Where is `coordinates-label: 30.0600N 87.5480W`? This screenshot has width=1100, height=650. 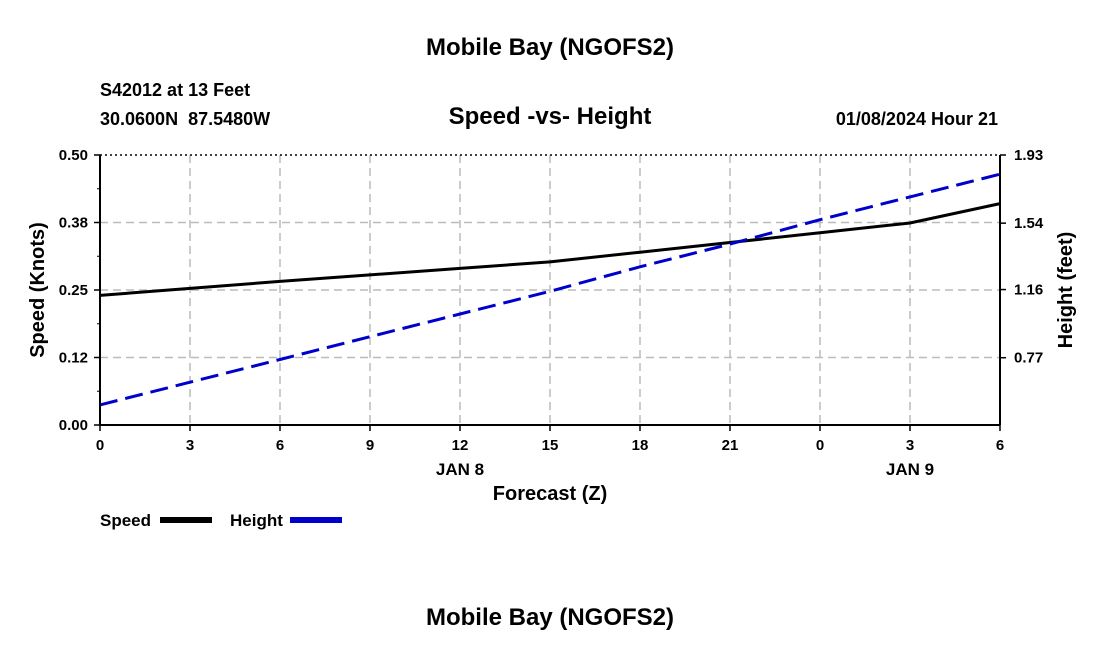 coordinates-label: 30.0600N 87.5480W is located at coordinates (185, 119).